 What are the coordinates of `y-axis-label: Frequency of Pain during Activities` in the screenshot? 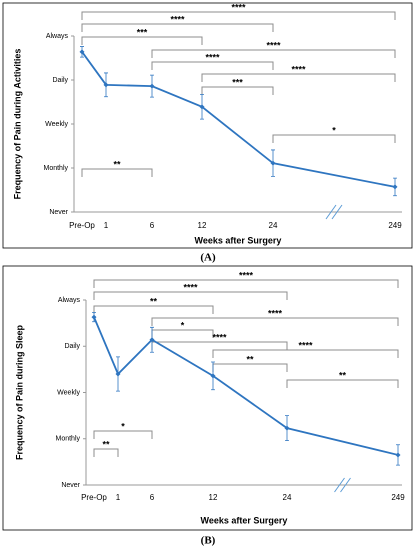 It's located at (17, 124).